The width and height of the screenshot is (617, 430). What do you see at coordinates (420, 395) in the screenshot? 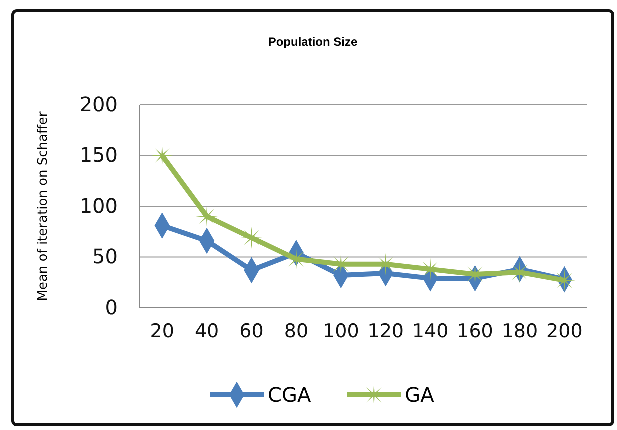
I see `legend-label: GA` at bounding box center [420, 395].